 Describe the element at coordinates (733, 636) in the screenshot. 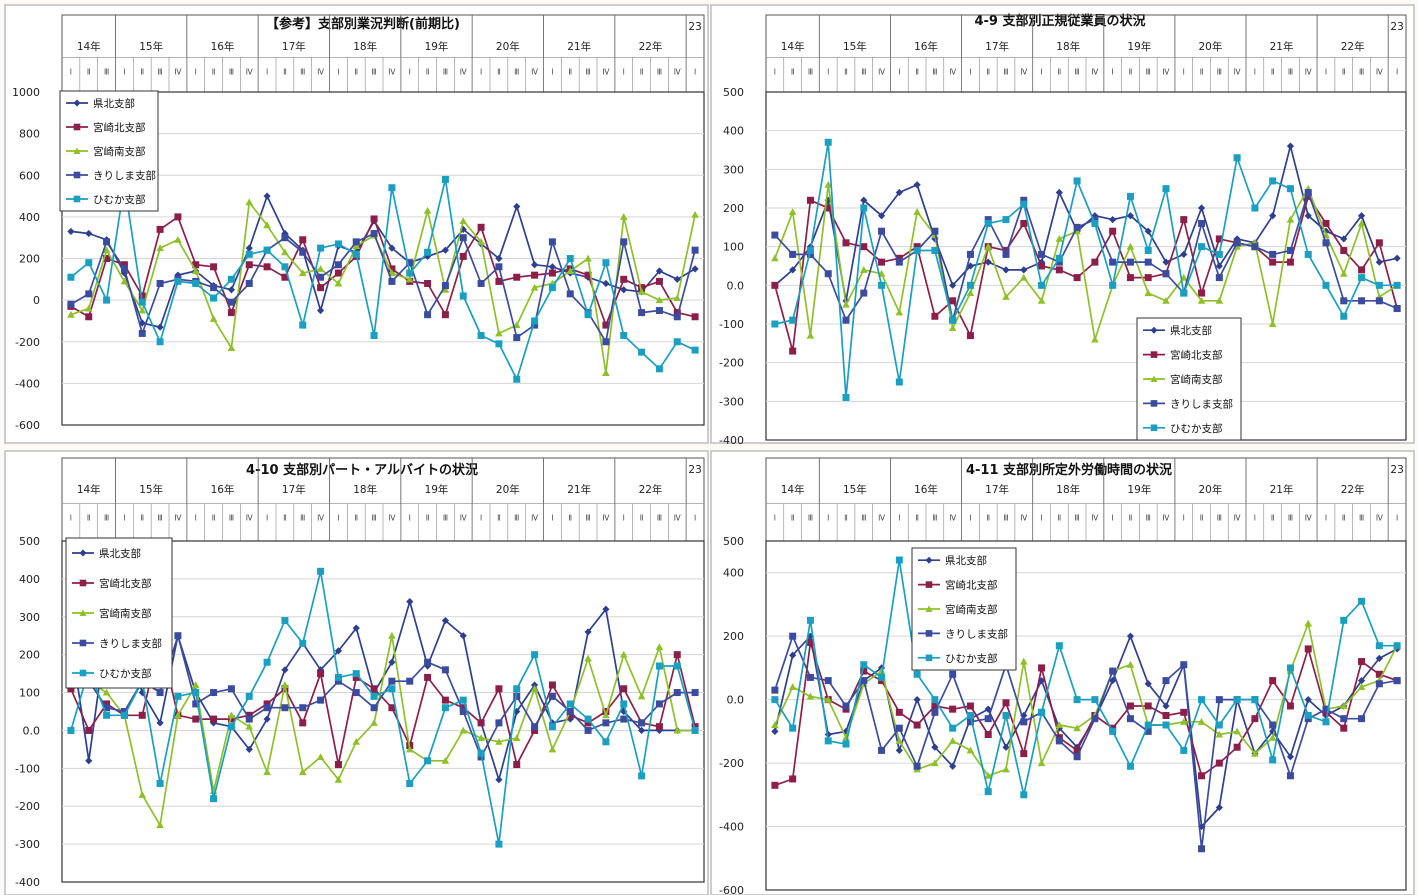

I see `y-tick-label: 200` at that location.